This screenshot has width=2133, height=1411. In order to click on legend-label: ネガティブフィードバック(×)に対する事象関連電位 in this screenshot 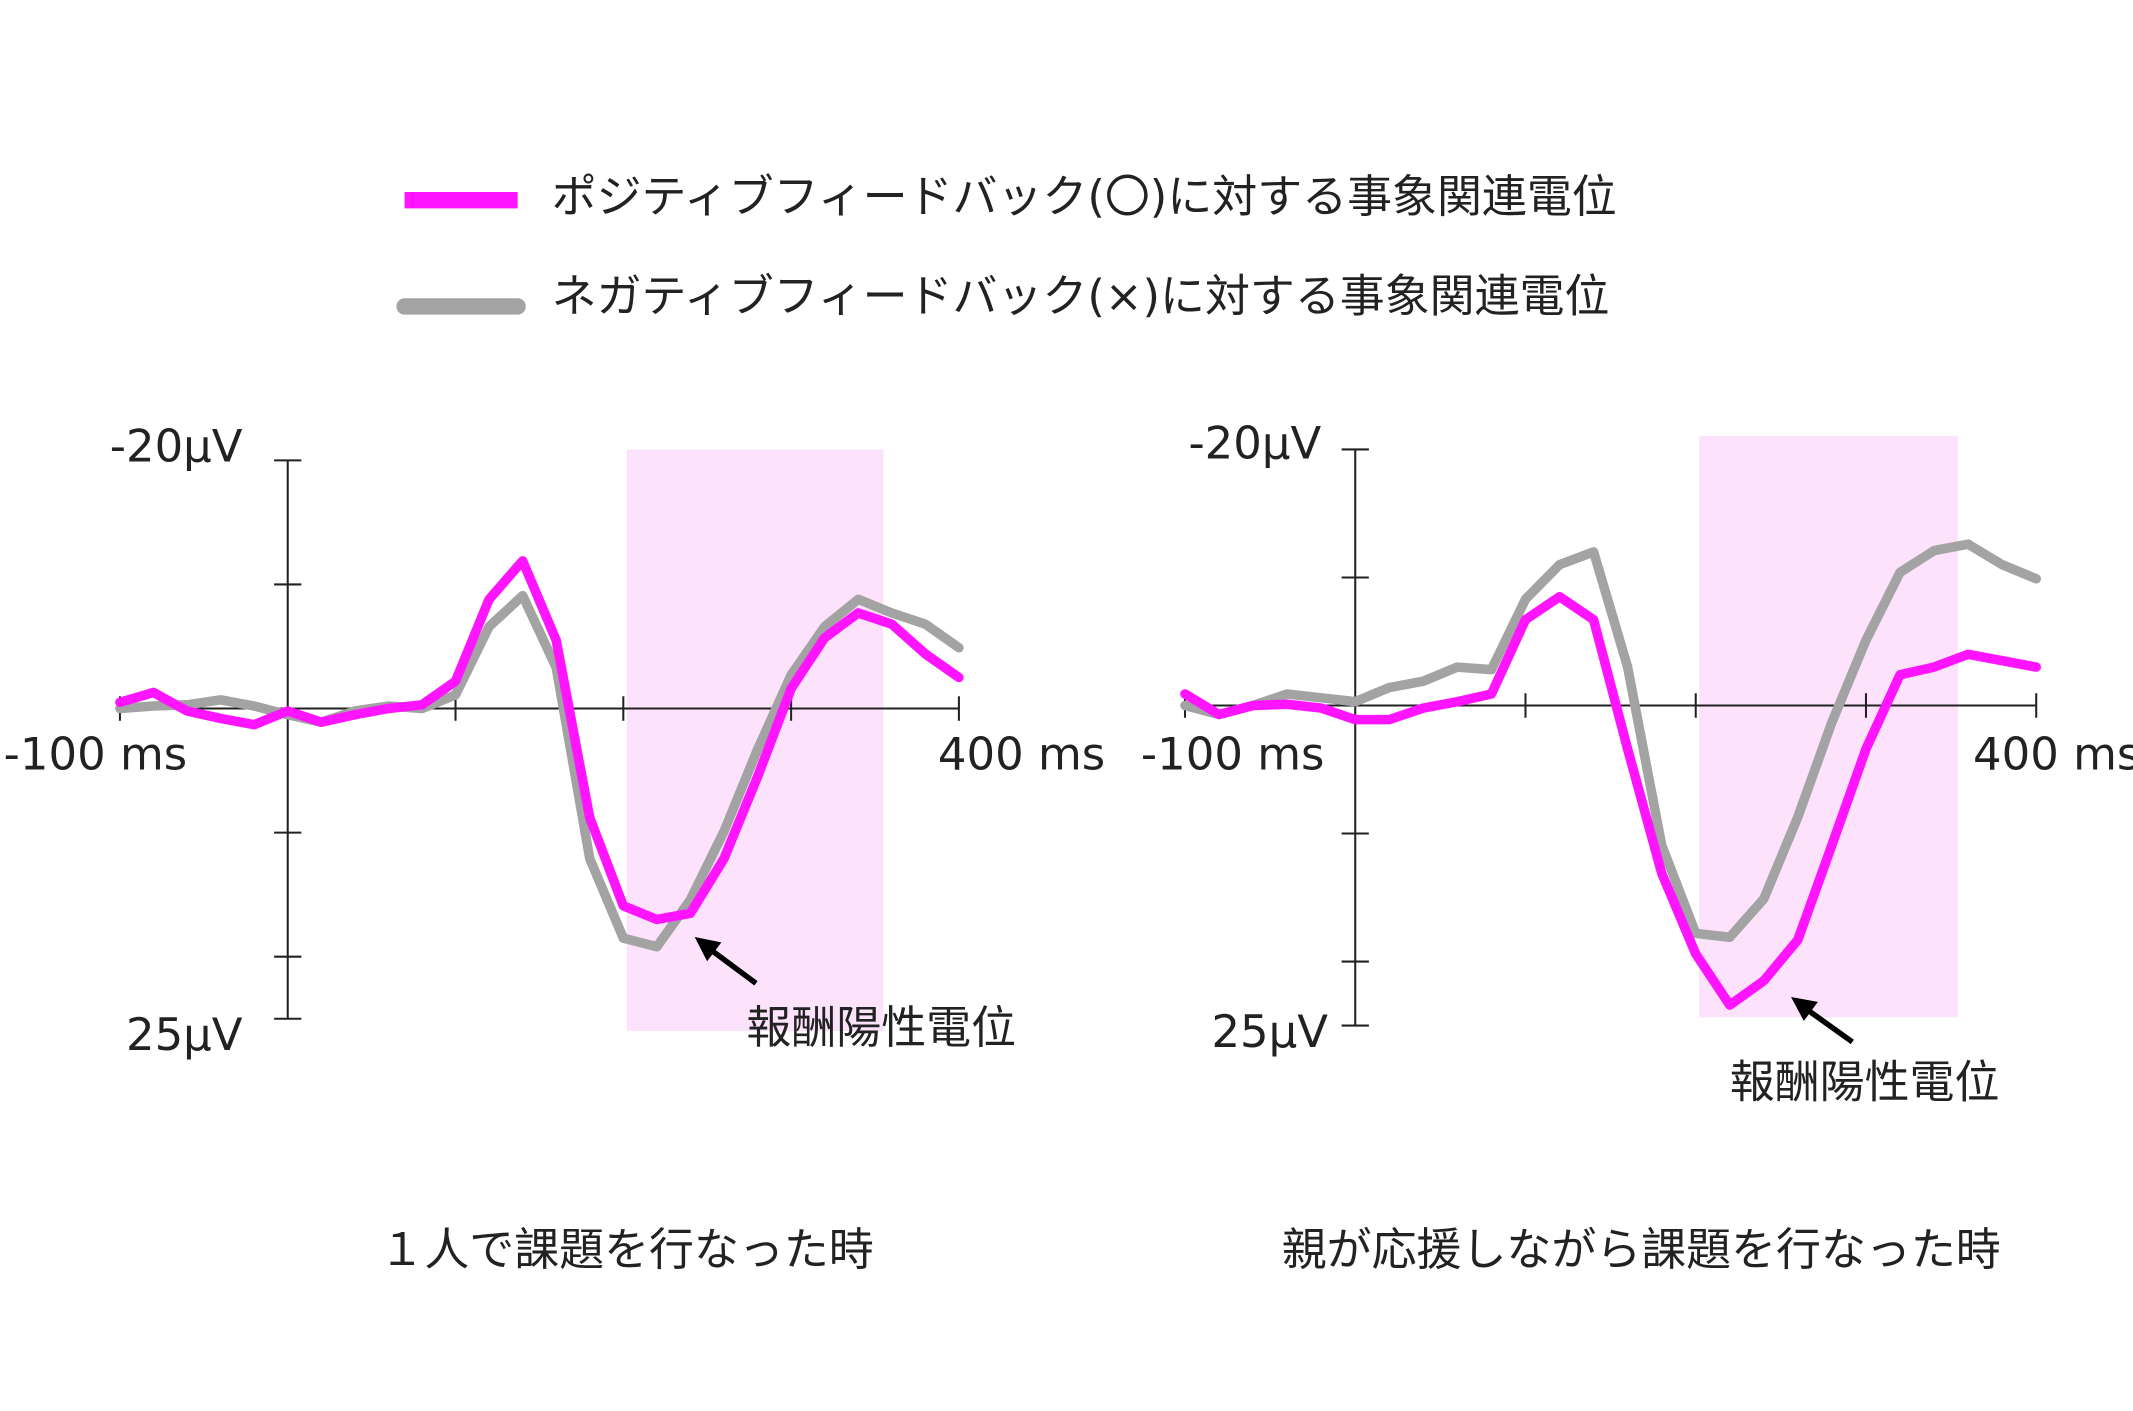, I will do `click(1081, 296)`.